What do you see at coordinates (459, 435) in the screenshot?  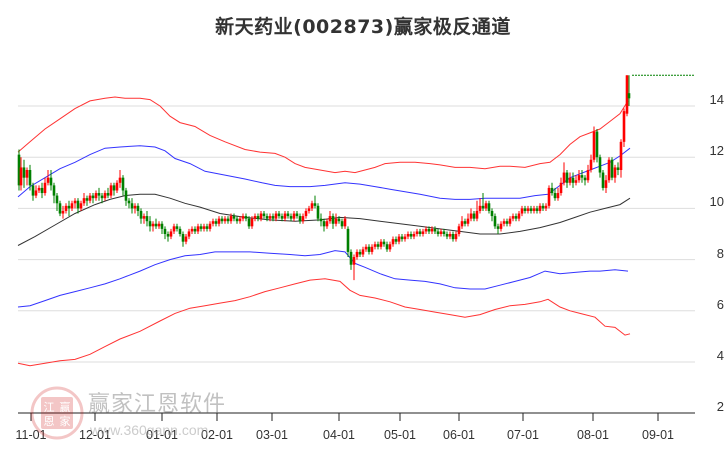 I see `x-tick-label: 06-01` at bounding box center [459, 435].